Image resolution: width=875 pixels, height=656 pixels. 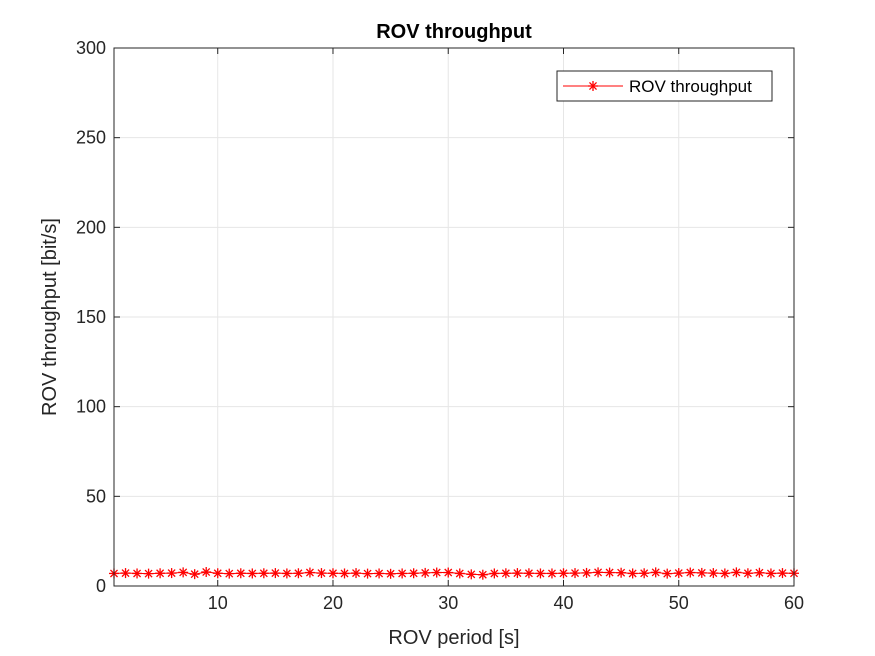 I want to click on legend: ROV throughput, so click(x=664, y=86).